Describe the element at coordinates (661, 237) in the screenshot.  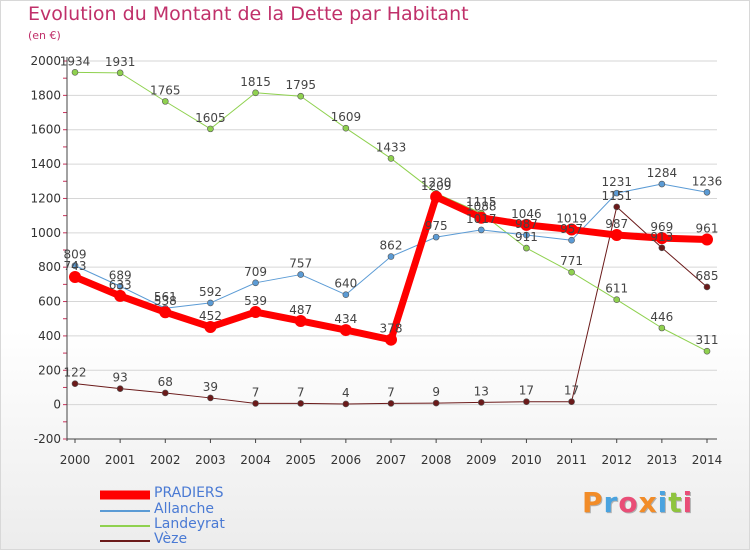
I see `data-label-vze: 913` at that location.